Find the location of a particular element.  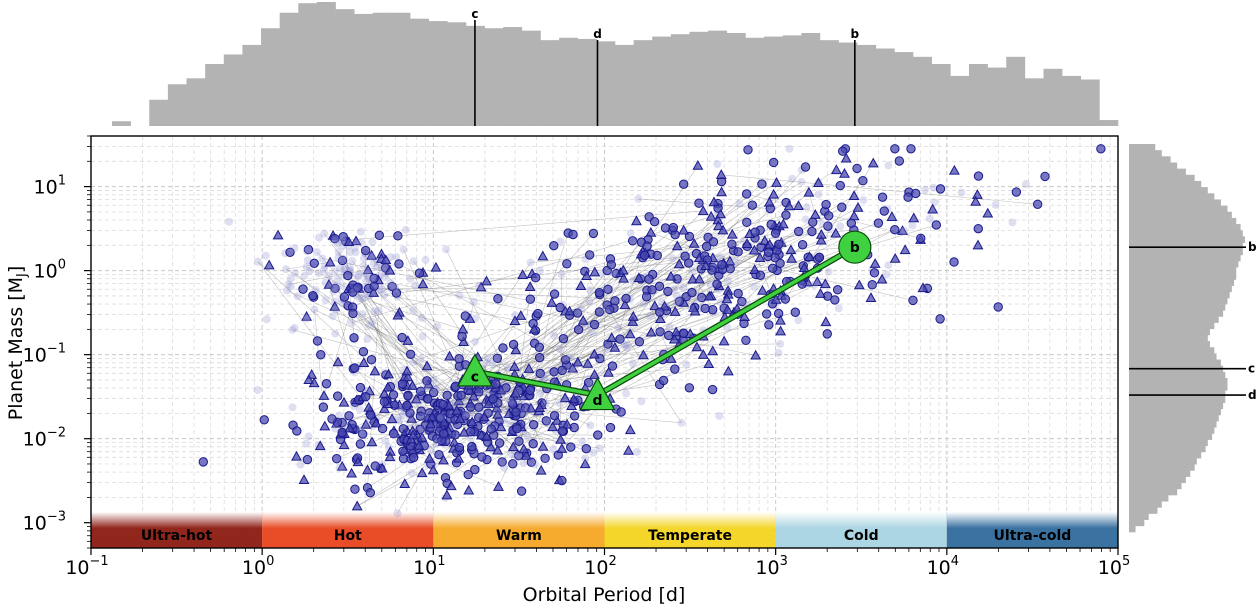

y-axis-label-close: ] is located at coordinates (16, 269).